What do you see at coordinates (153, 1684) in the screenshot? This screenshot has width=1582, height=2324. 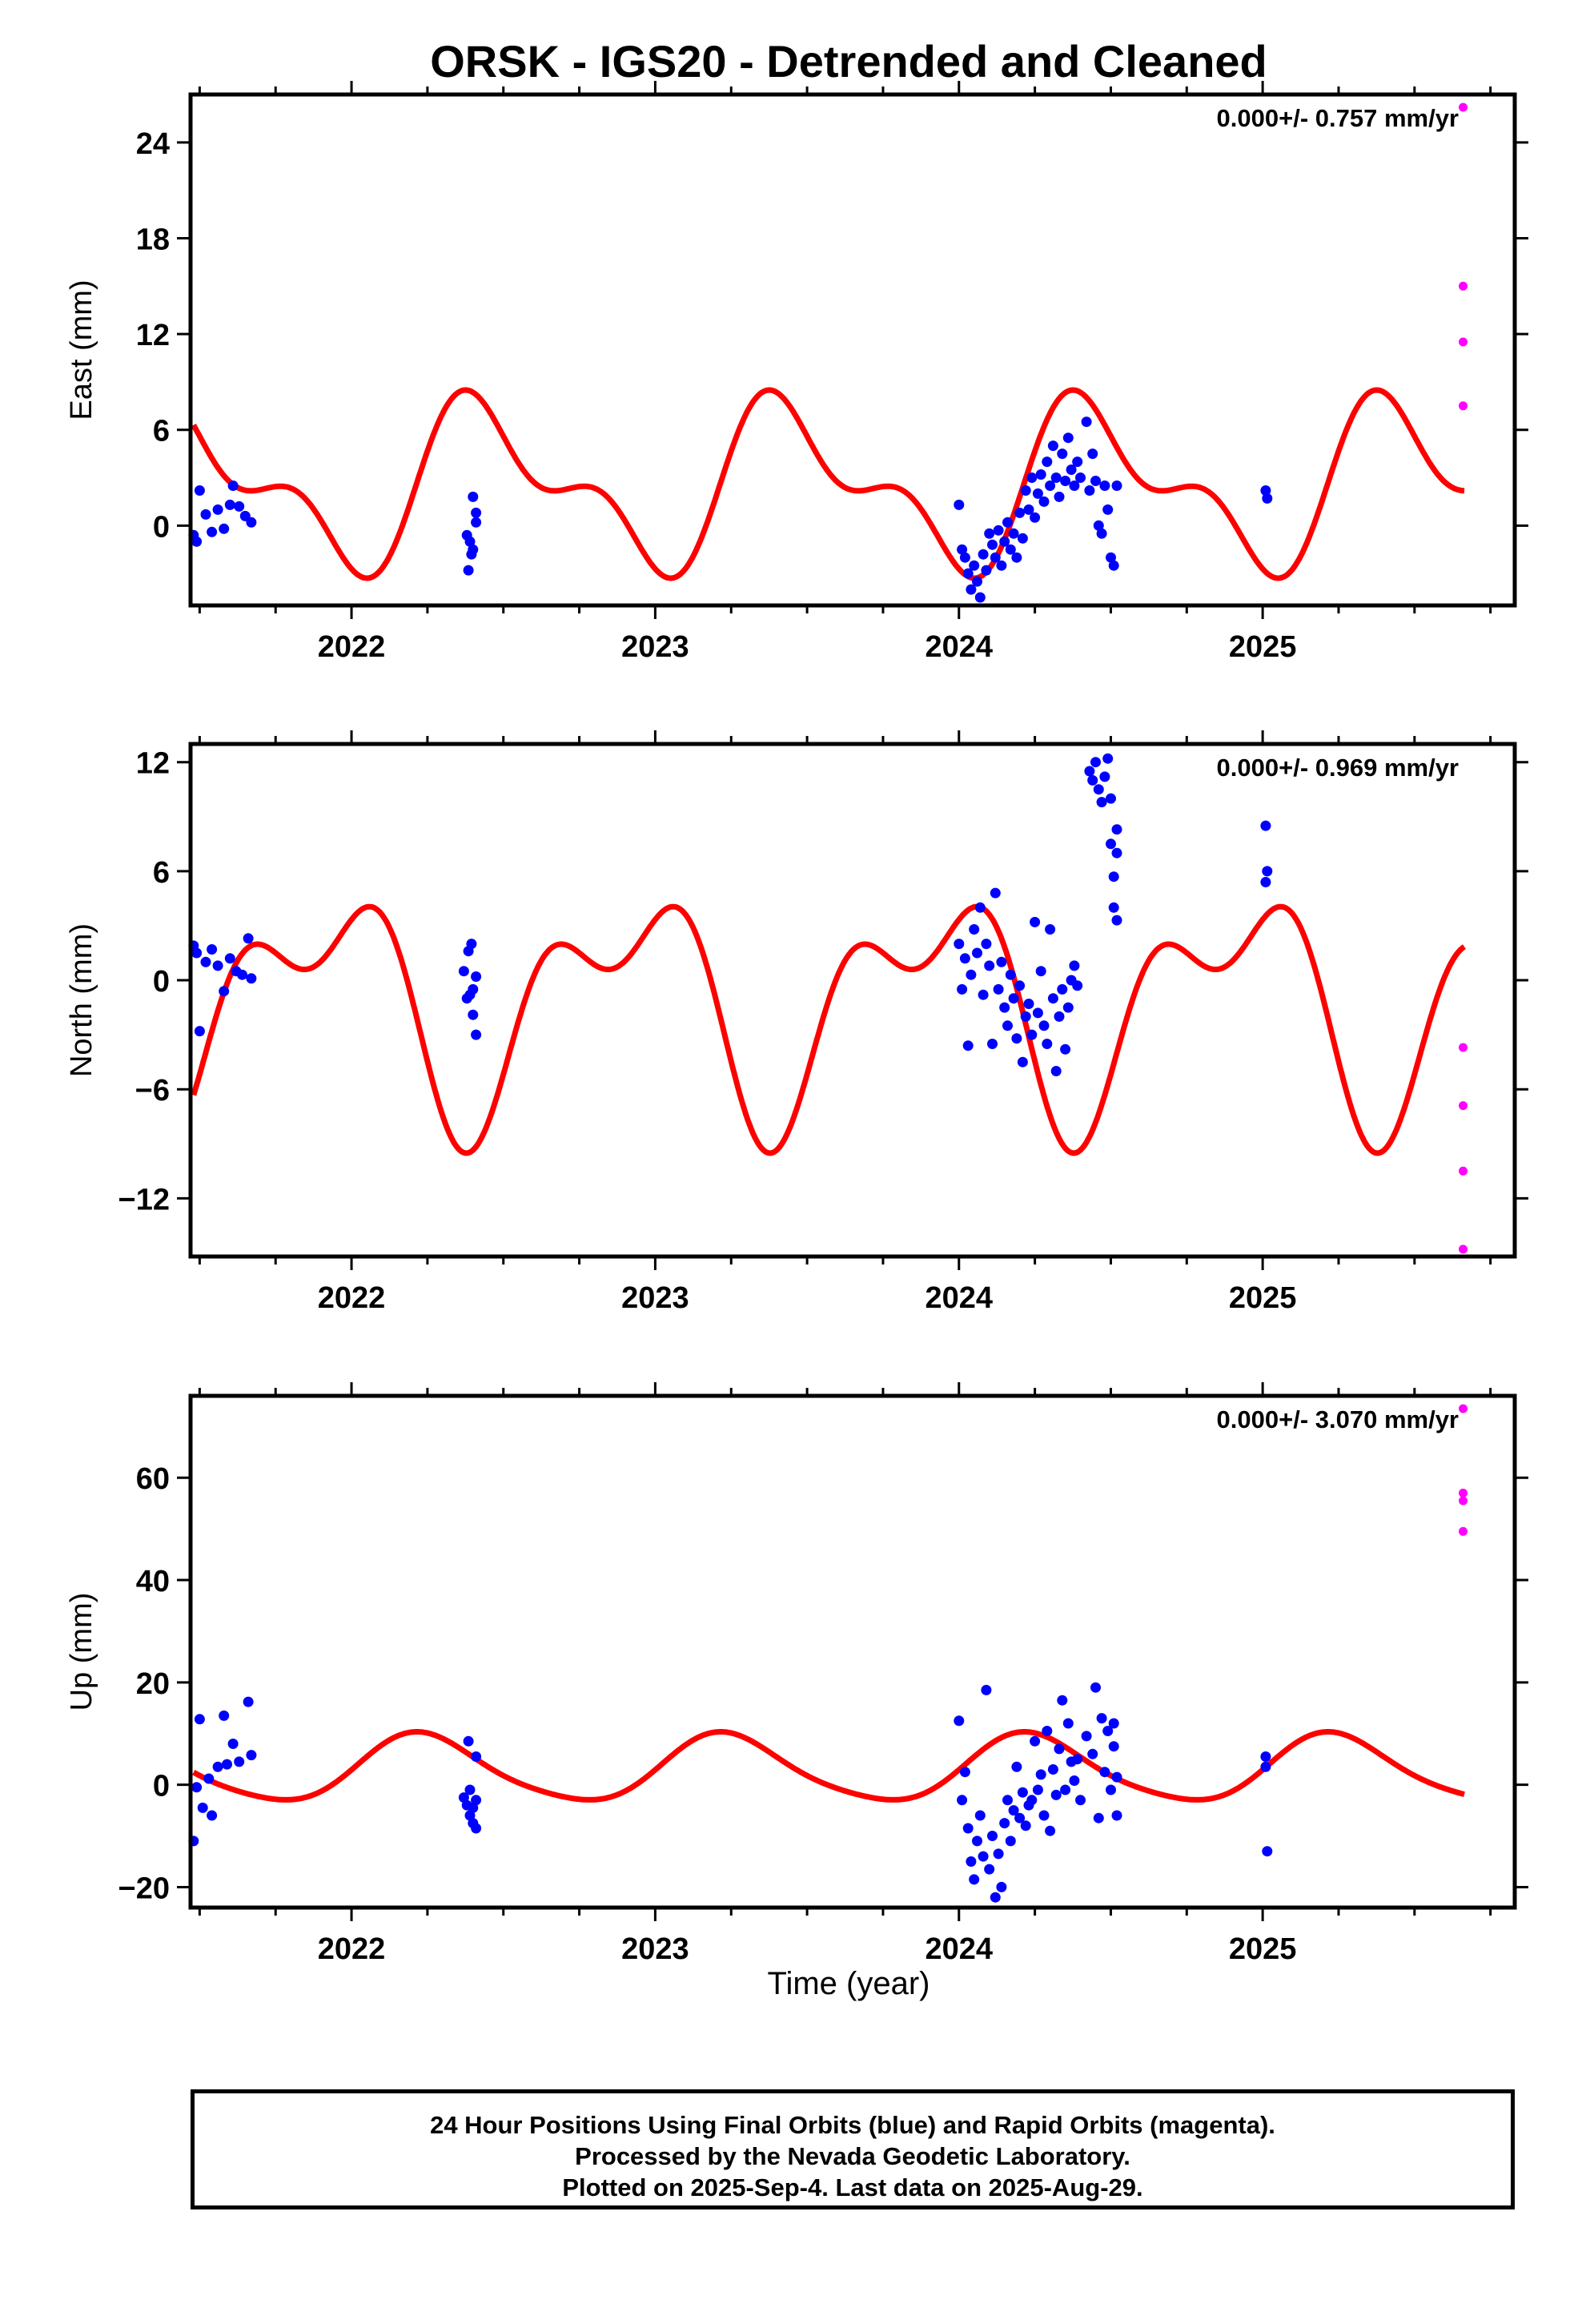 I see `up-ytick-label: 20` at bounding box center [153, 1684].